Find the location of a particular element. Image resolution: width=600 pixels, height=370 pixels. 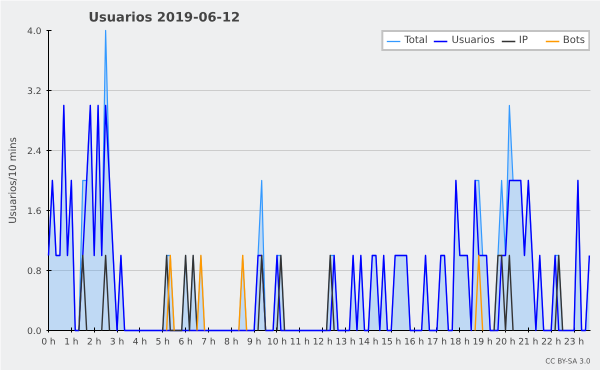

x-tick-label: 2 h is located at coordinates (94, 343).